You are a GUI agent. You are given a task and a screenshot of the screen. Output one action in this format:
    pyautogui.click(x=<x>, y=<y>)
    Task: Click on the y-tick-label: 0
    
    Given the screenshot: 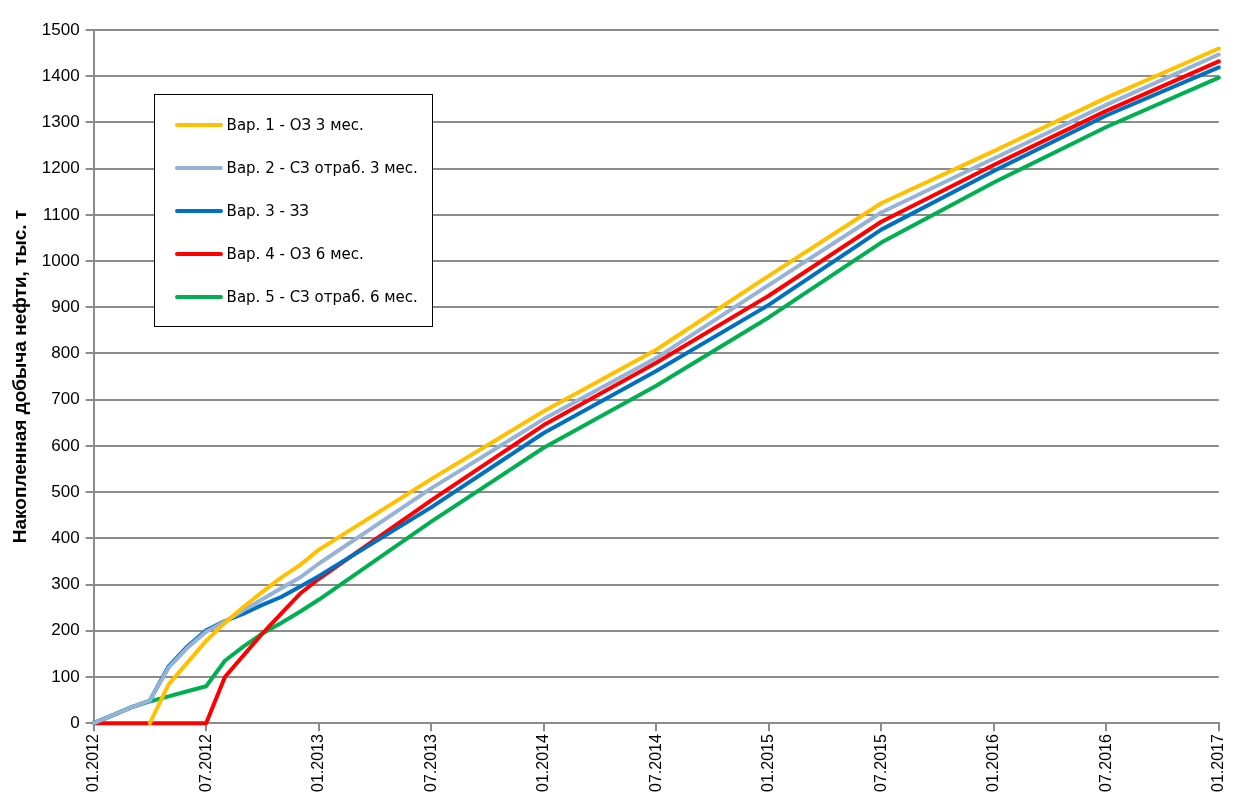 What is the action you would take?
    pyautogui.click(x=75, y=722)
    